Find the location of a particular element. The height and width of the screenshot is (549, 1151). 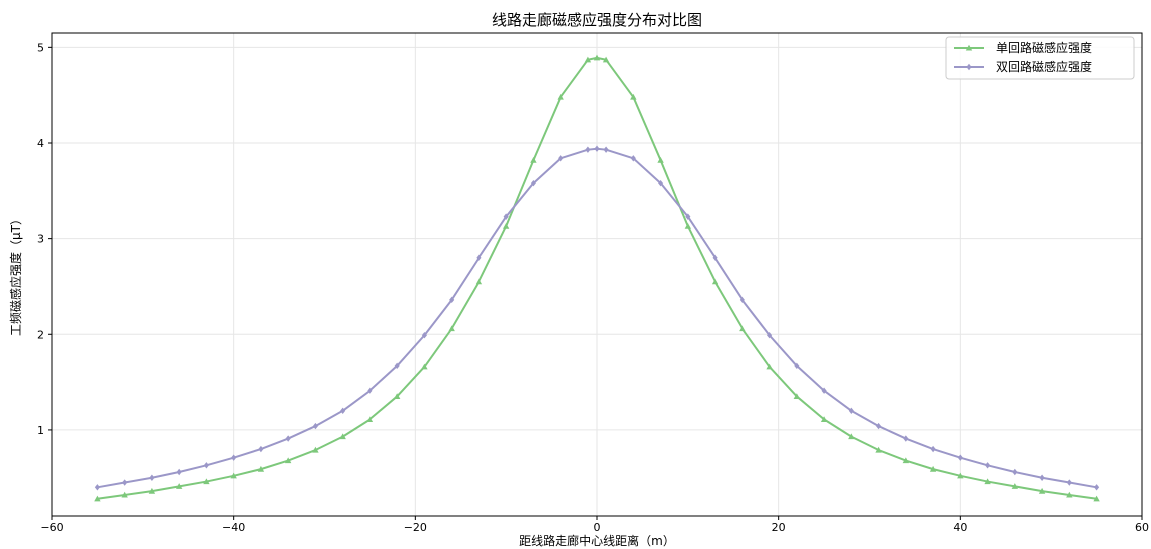

y-tick-label: 1 is located at coordinates (40, 430).